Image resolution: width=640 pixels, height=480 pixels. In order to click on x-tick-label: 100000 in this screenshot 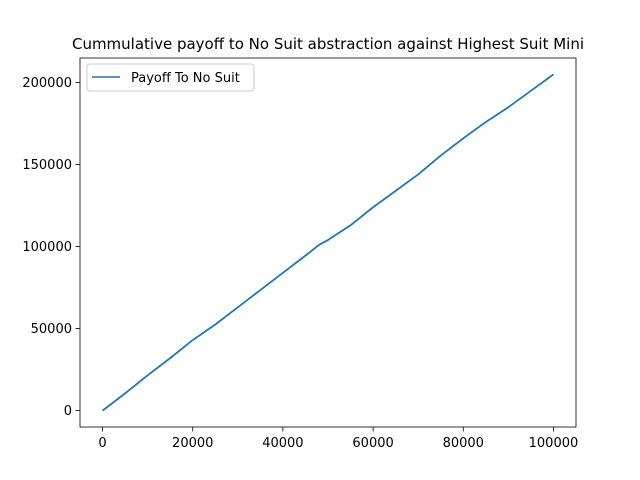, I will do `click(554, 443)`.